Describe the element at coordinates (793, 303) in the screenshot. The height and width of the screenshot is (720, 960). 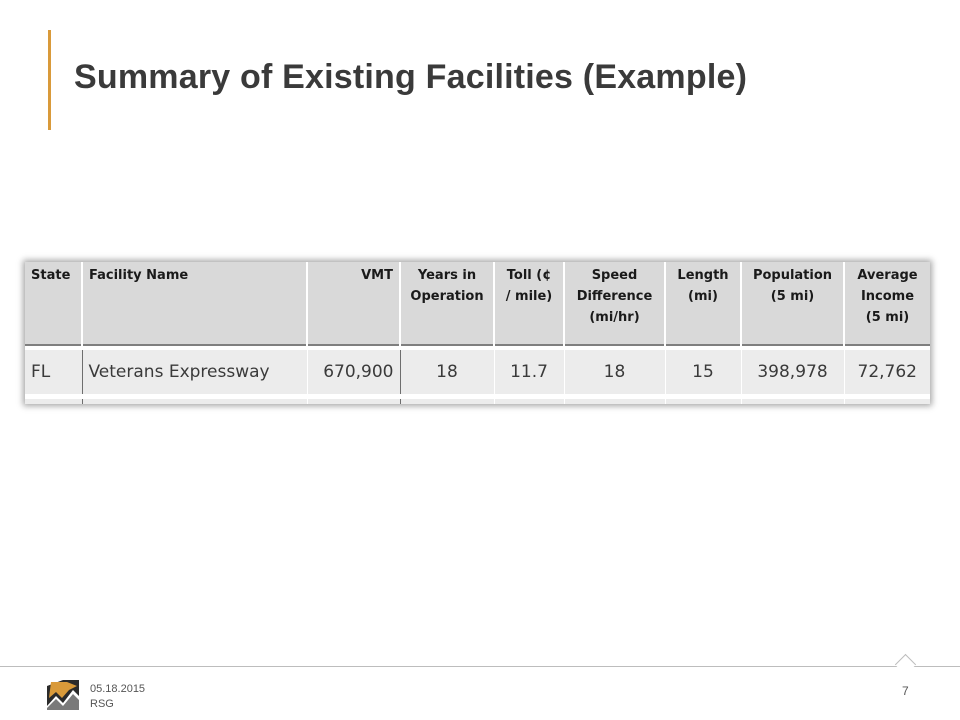
I see `header-population: Population (5 mi)` at that location.